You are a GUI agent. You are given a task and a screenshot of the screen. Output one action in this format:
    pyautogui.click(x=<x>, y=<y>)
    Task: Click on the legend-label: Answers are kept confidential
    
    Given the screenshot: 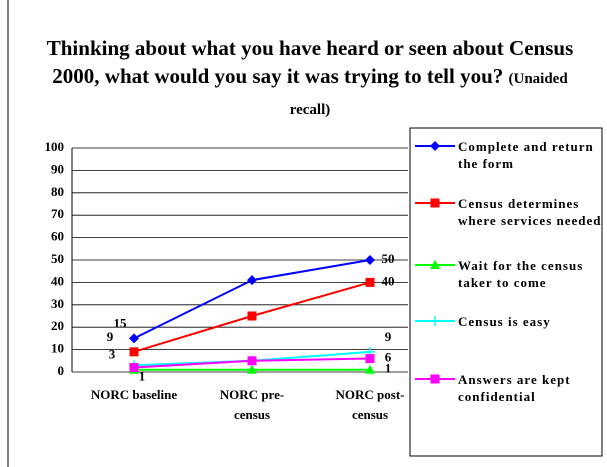 What is the action you would take?
    pyautogui.click(x=514, y=388)
    